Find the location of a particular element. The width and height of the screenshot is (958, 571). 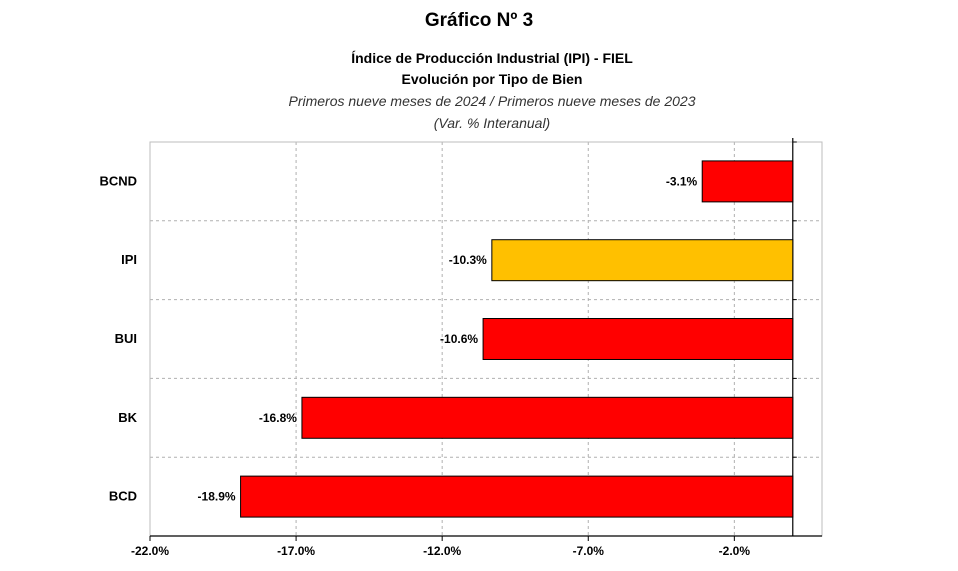

bar-value-label: -16.8% is located at coordinates (278, 418).